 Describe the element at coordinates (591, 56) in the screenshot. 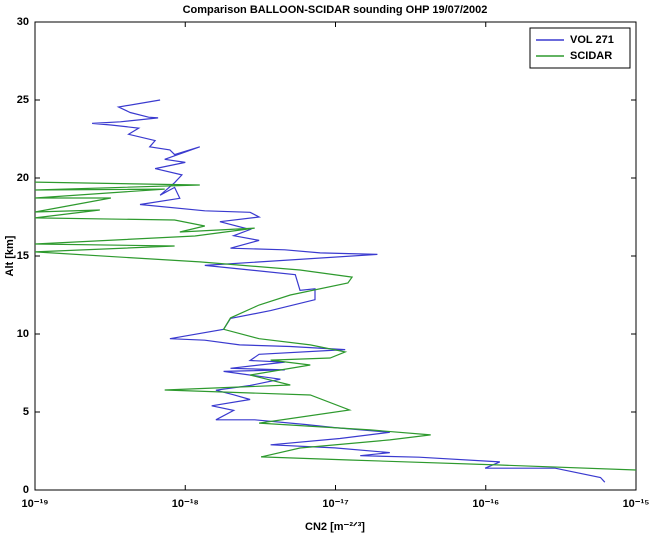

I see `legend-label: SCIDAR` at that location.